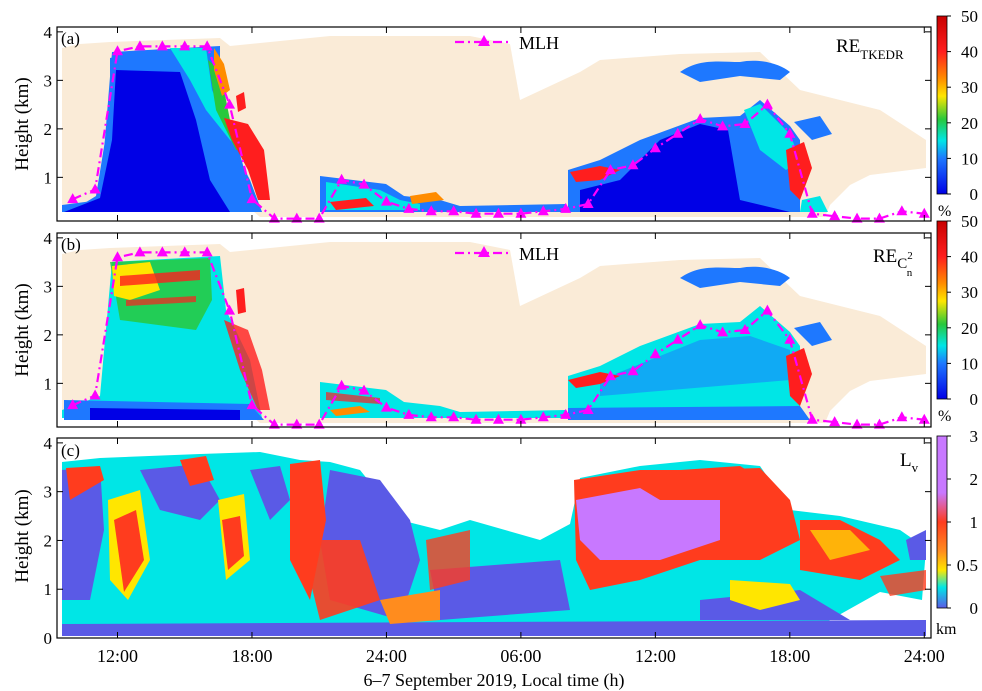 Image resolution: width=982 pixels, height=691 pixels. I want to click on colorbar-tick-label: 20, so click(969, 328).